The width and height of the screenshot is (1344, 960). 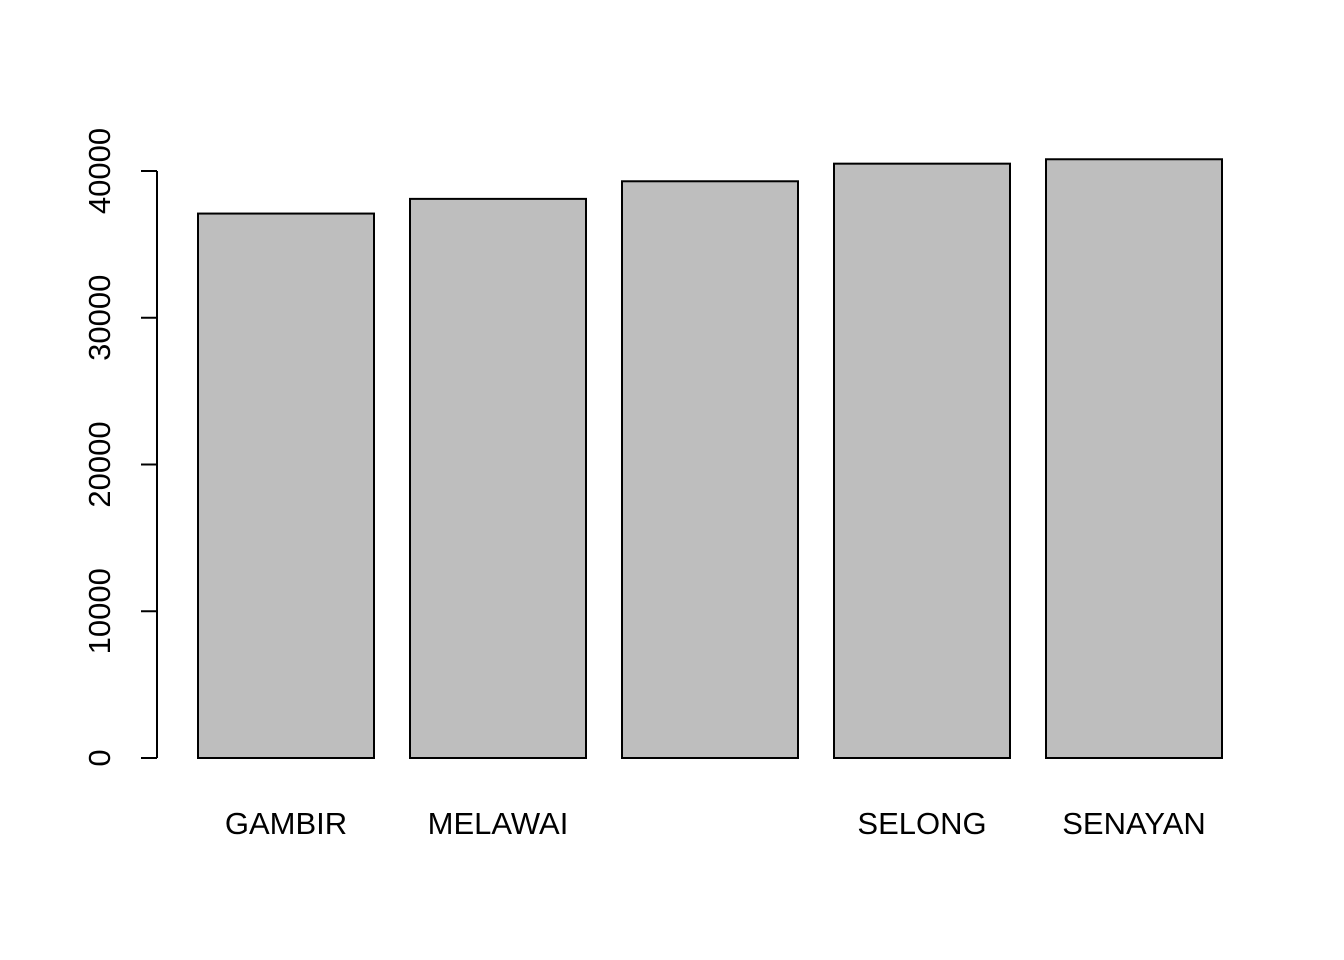 I want to click on y-axis: 0 10000 20000 30000 40000, so click(x=120, y=447).